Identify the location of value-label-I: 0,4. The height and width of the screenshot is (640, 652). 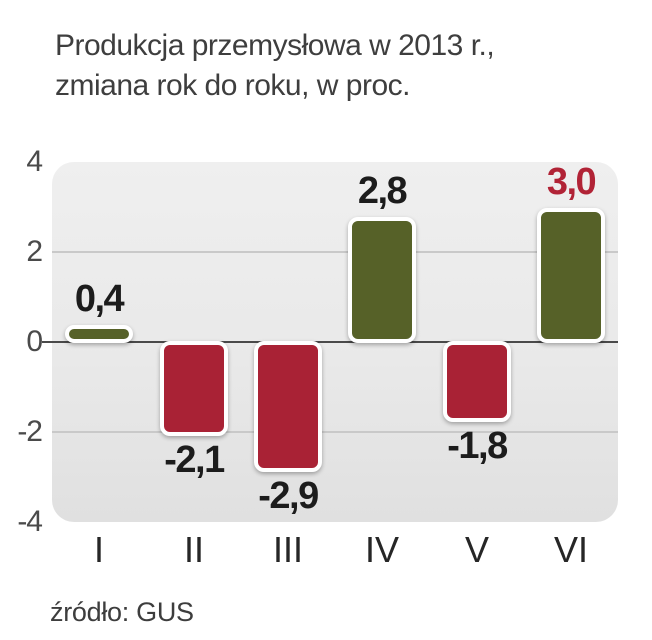
(99, 299).